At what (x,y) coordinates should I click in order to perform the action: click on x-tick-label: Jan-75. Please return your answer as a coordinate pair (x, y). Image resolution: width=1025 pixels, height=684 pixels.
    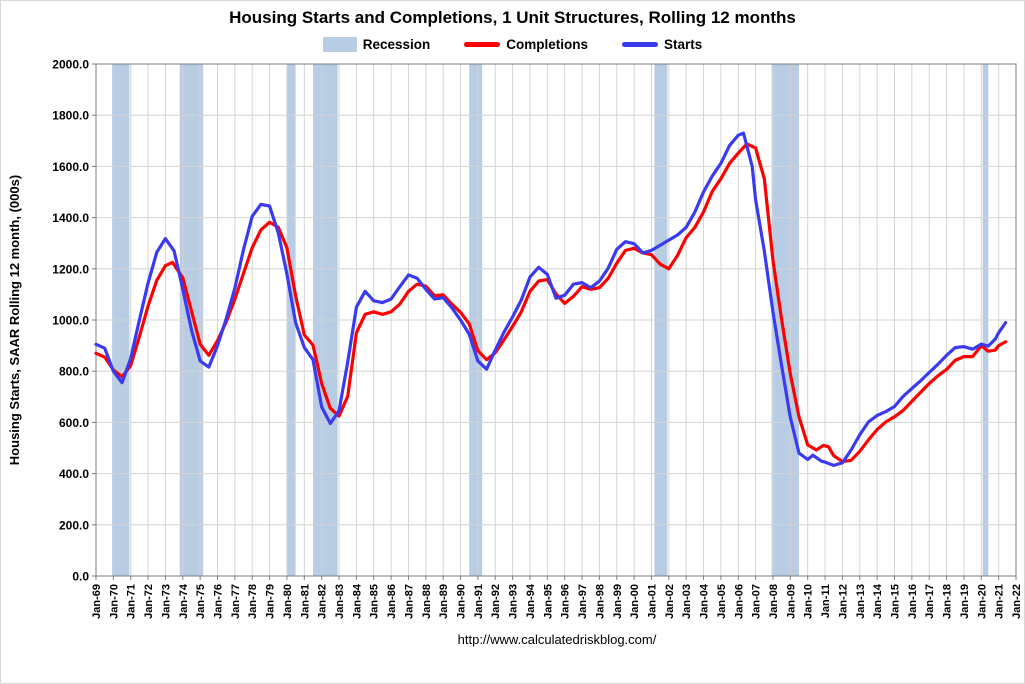
    Looking at the image, I should click on (201, 601).